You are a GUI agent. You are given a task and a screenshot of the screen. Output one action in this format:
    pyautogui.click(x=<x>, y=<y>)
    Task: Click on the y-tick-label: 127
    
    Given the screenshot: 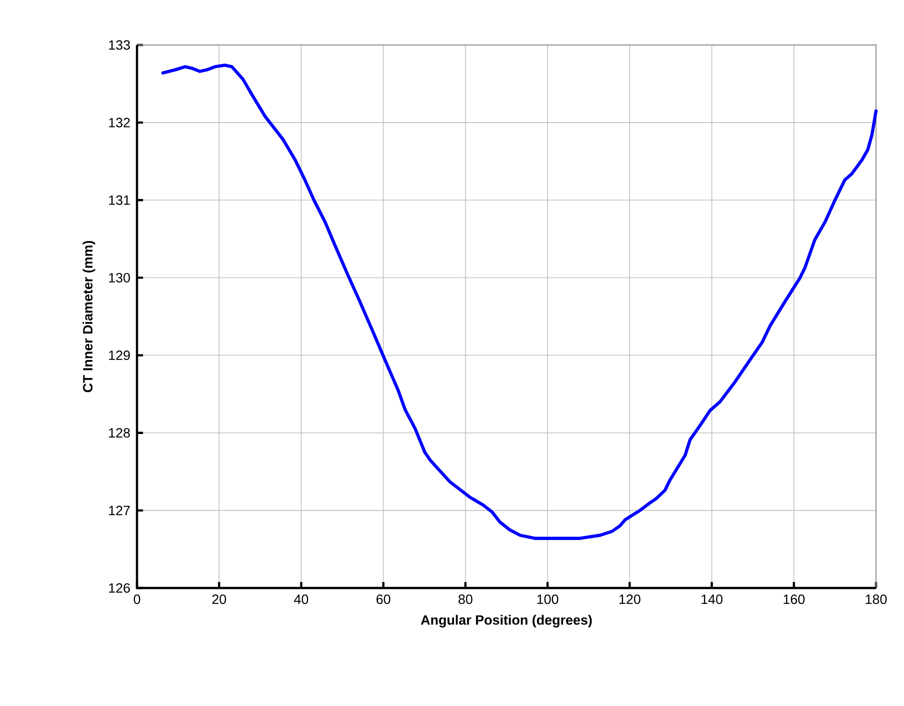 What is the action you would take?
    pyautogui.click(x=119, y=511)
    